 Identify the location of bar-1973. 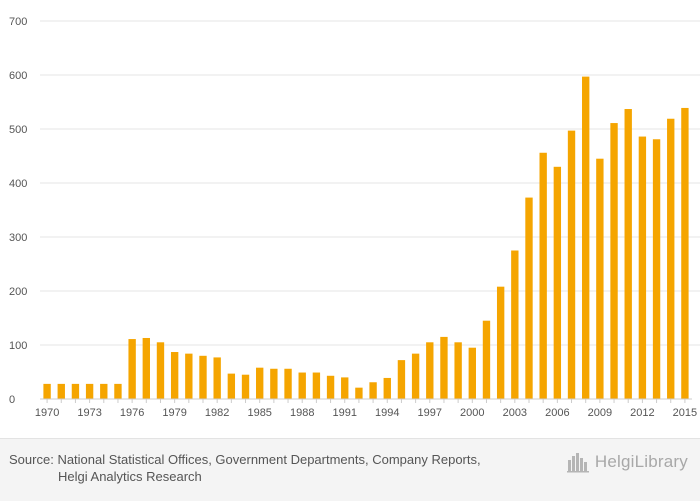
(89, 391).